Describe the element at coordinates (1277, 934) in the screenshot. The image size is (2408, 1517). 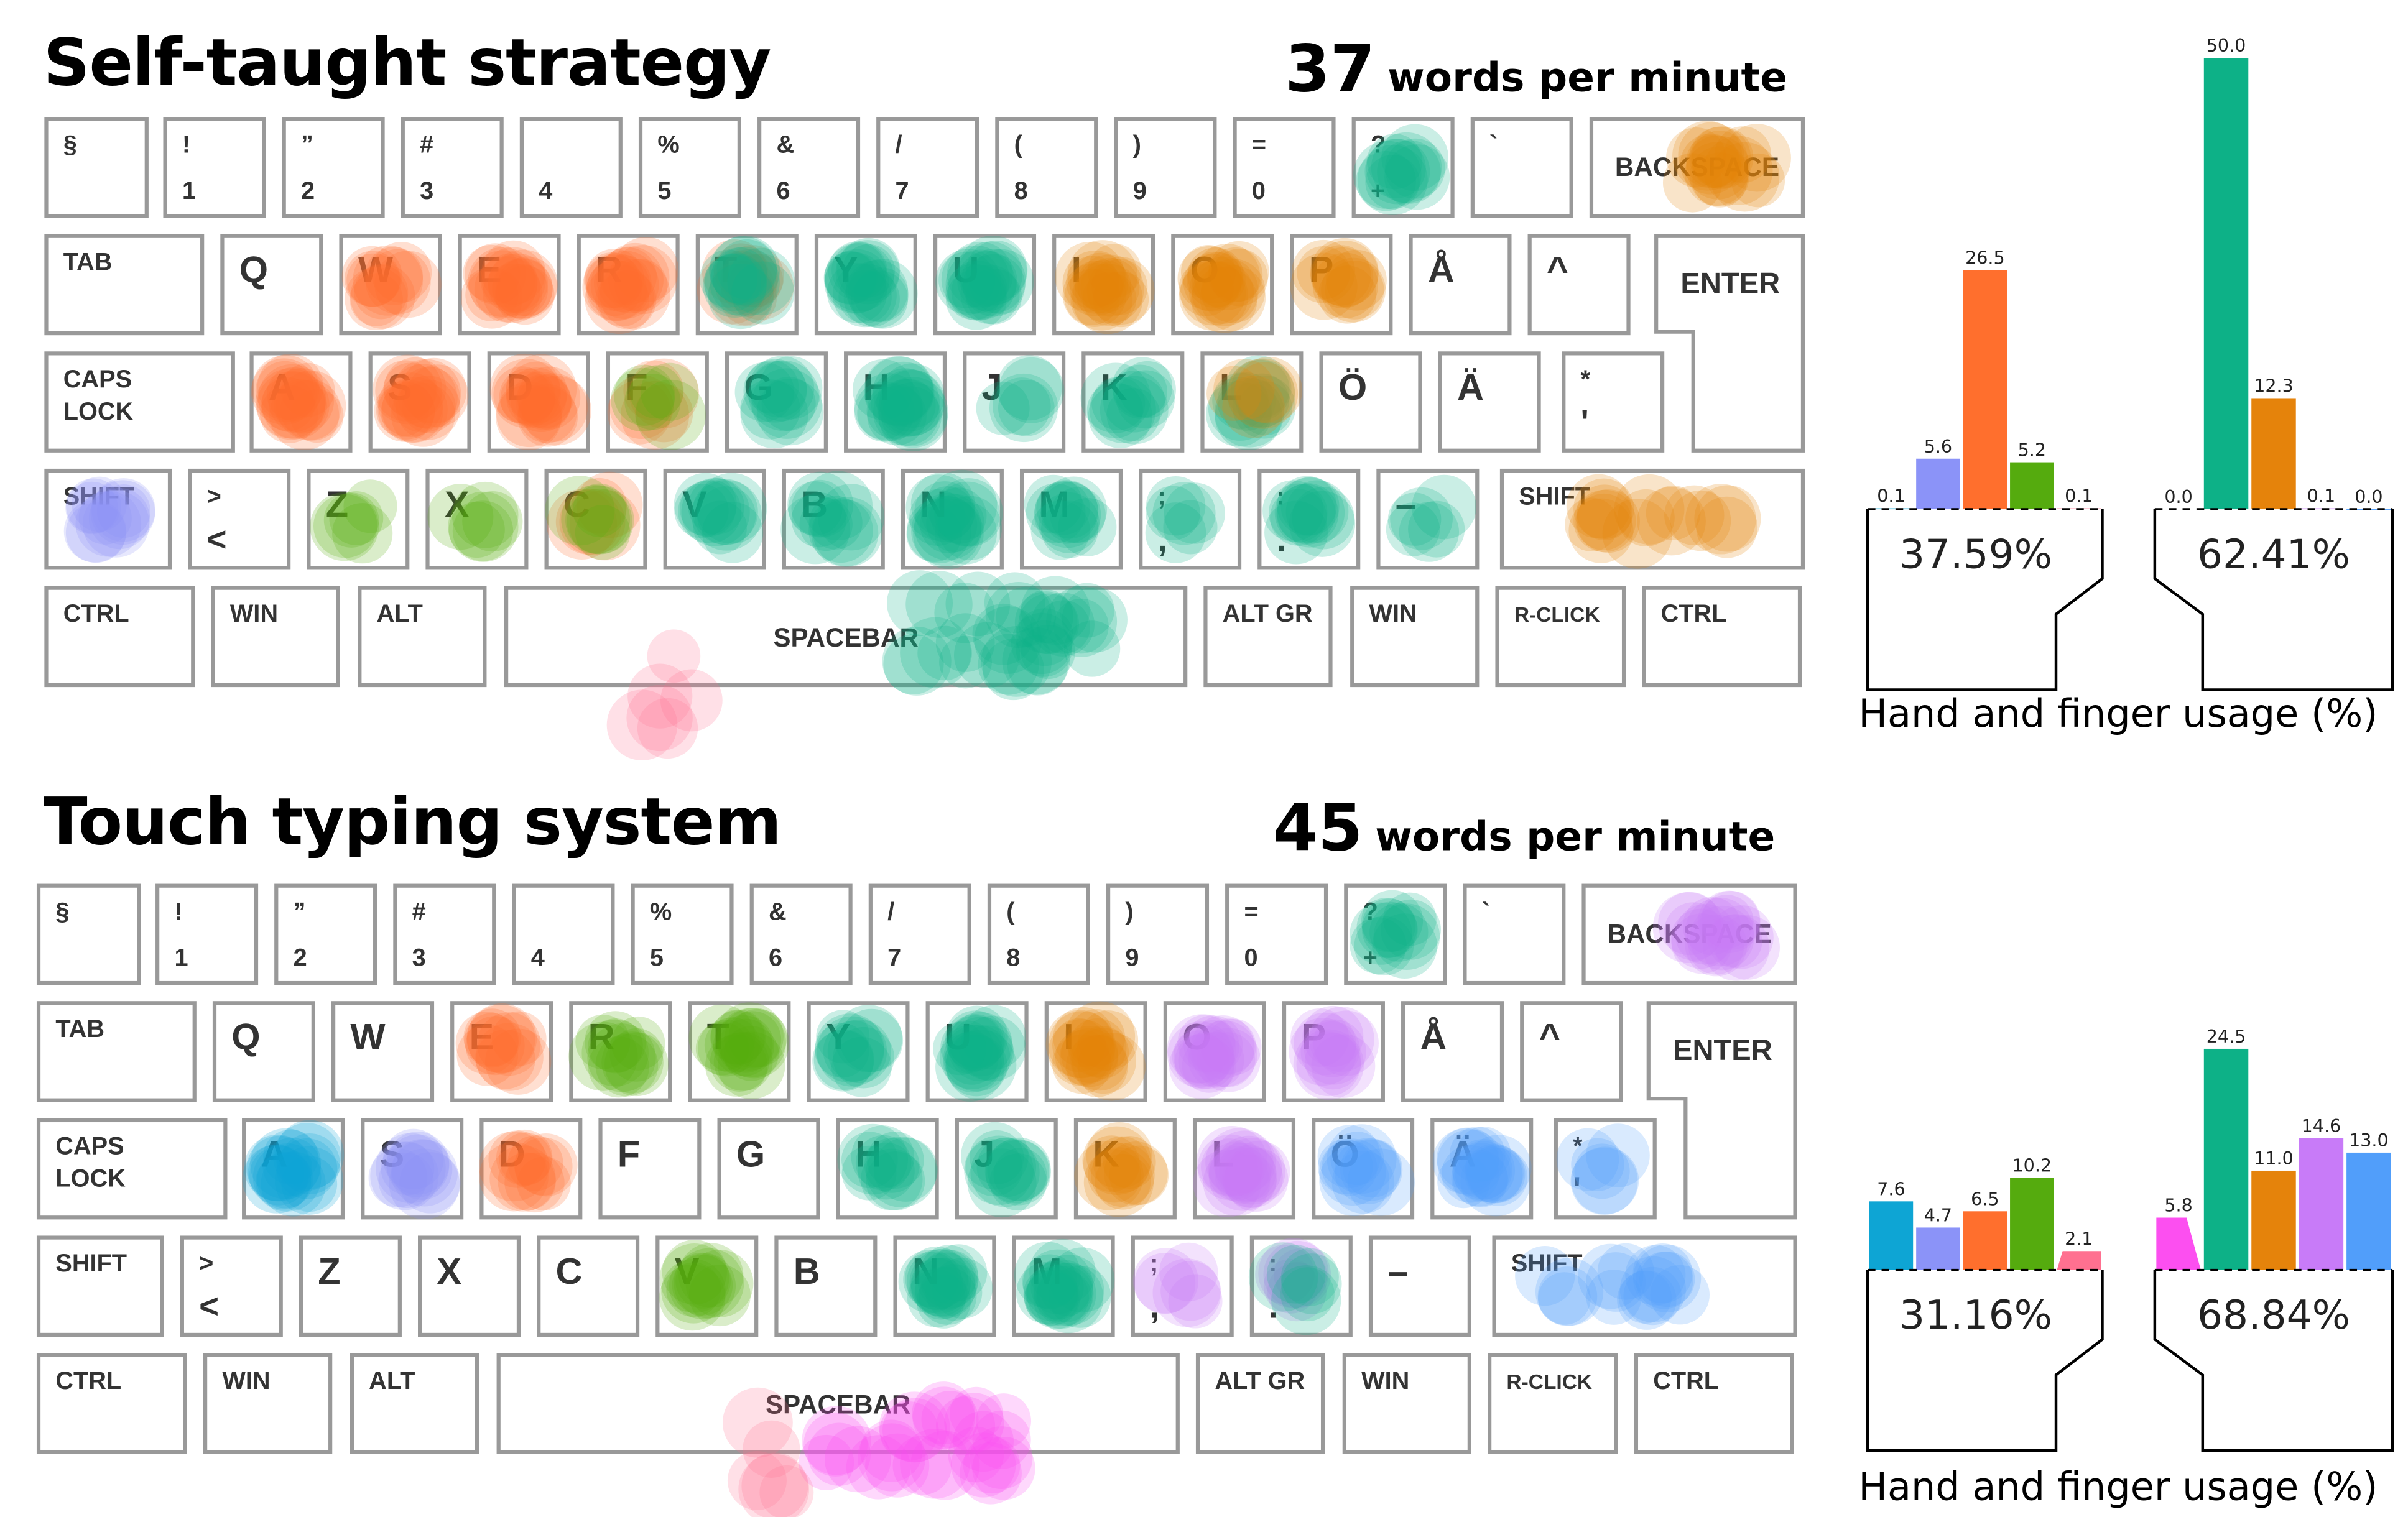
I see `key-0: =0` at that location.